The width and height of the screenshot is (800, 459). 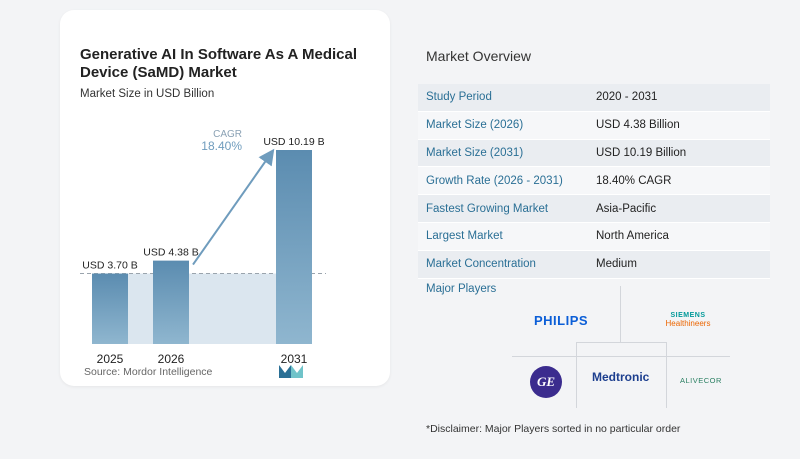 What do you see at coordinates (494, 180) in the screenshot?
I see `overview-row-key: Growth Rate (2026 - 2031)` at bounding box center [494, 180].